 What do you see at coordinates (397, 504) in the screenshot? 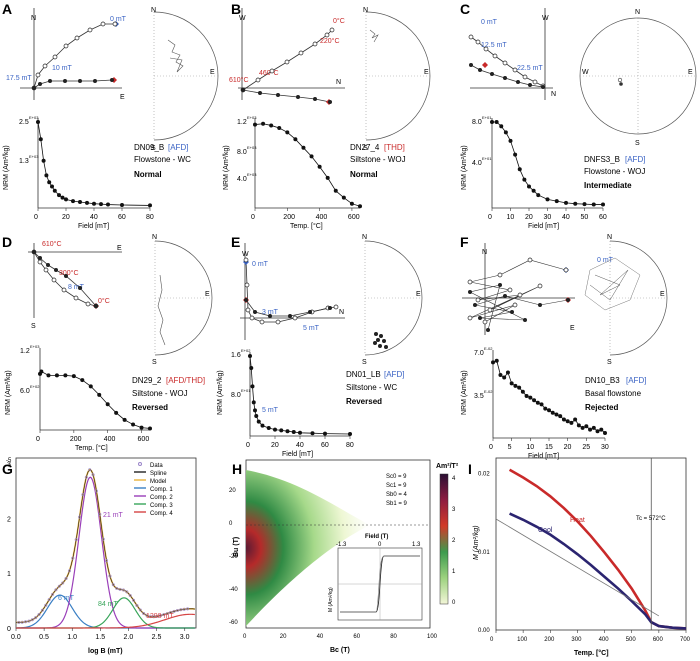
I see `h-param: Sb1 = 9` at bounding box center [397, 504].